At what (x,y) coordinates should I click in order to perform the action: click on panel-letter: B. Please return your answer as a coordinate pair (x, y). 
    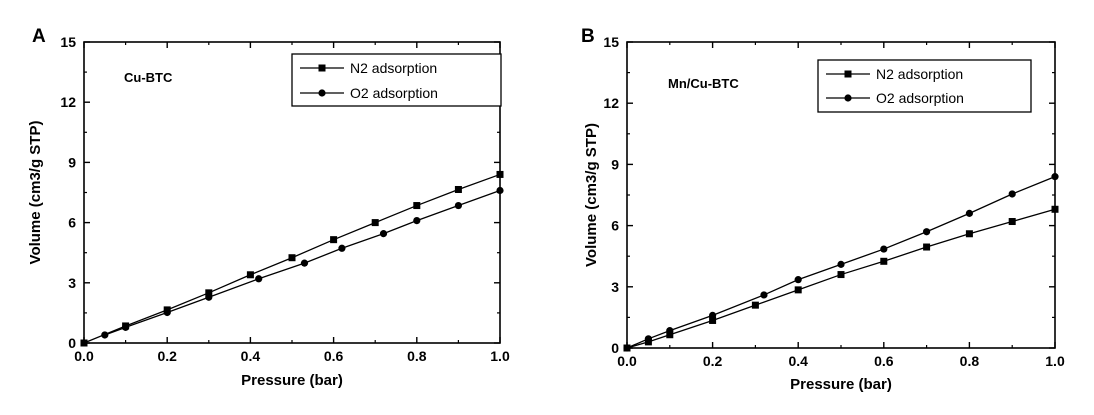
    Looking at the image, I should click on (588, 36).